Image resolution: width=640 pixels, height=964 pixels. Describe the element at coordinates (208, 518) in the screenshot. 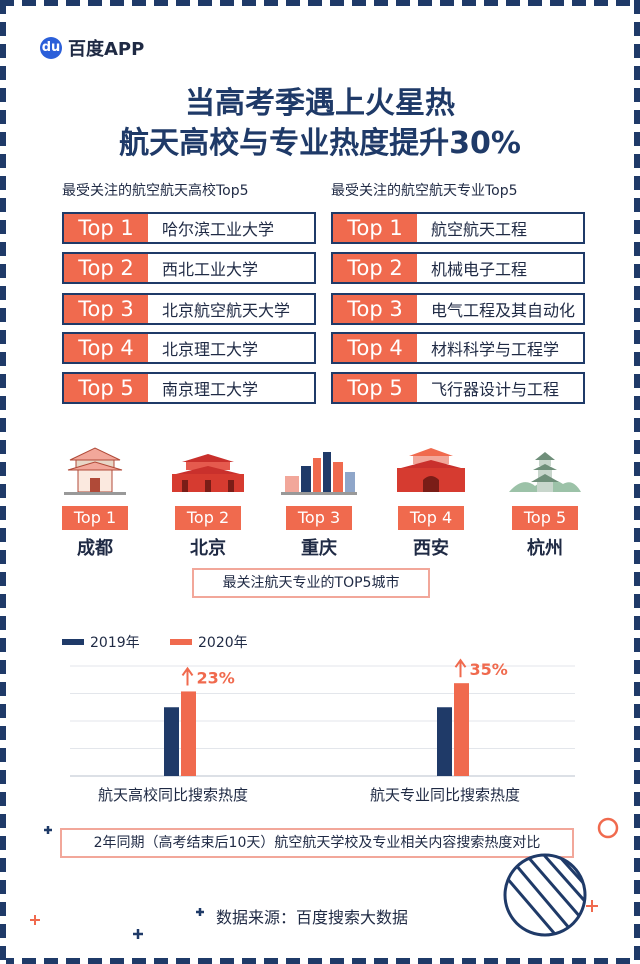

I see `city-rank-tag: Top 2` at that location.